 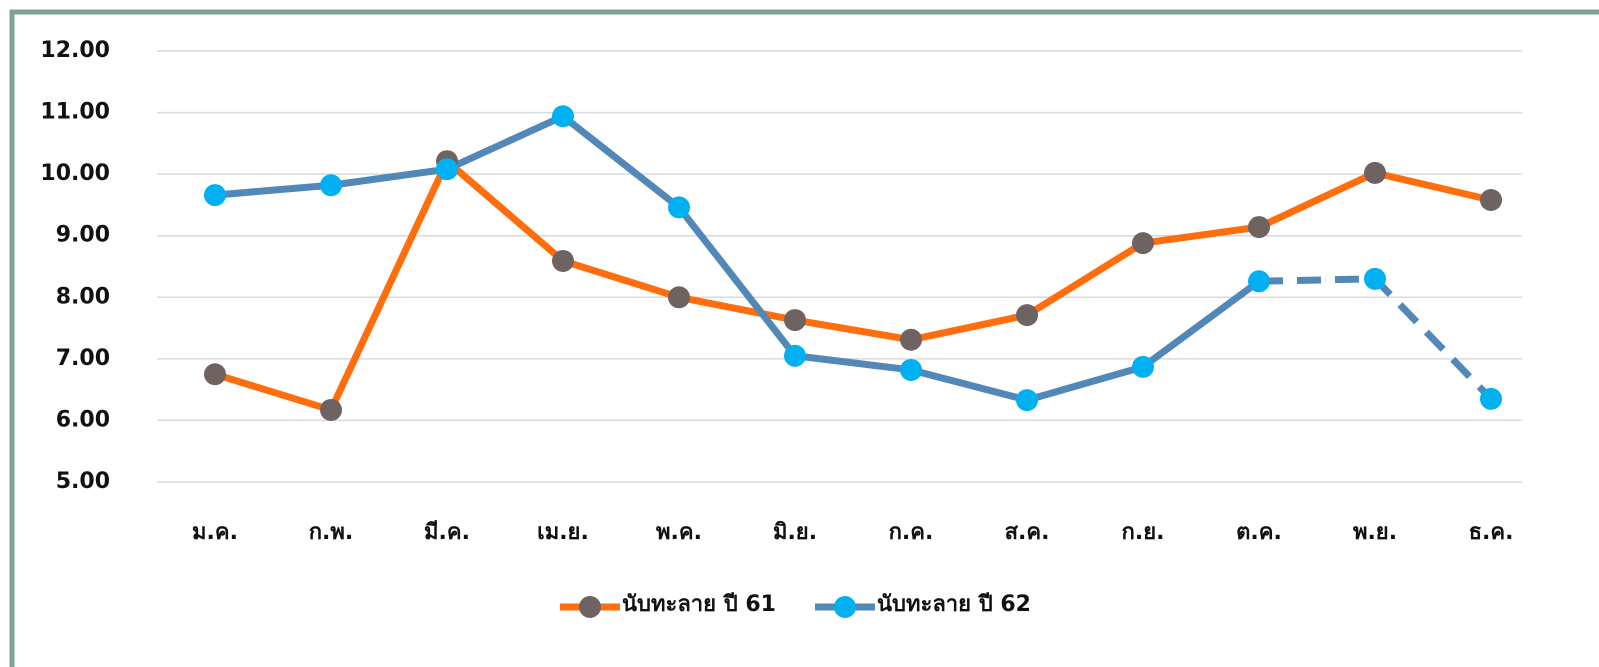 What do you see at coordinates (75, 50) in the screenshot?
I see `y-tick-label: 12.00` at bounding box center [75, 50].